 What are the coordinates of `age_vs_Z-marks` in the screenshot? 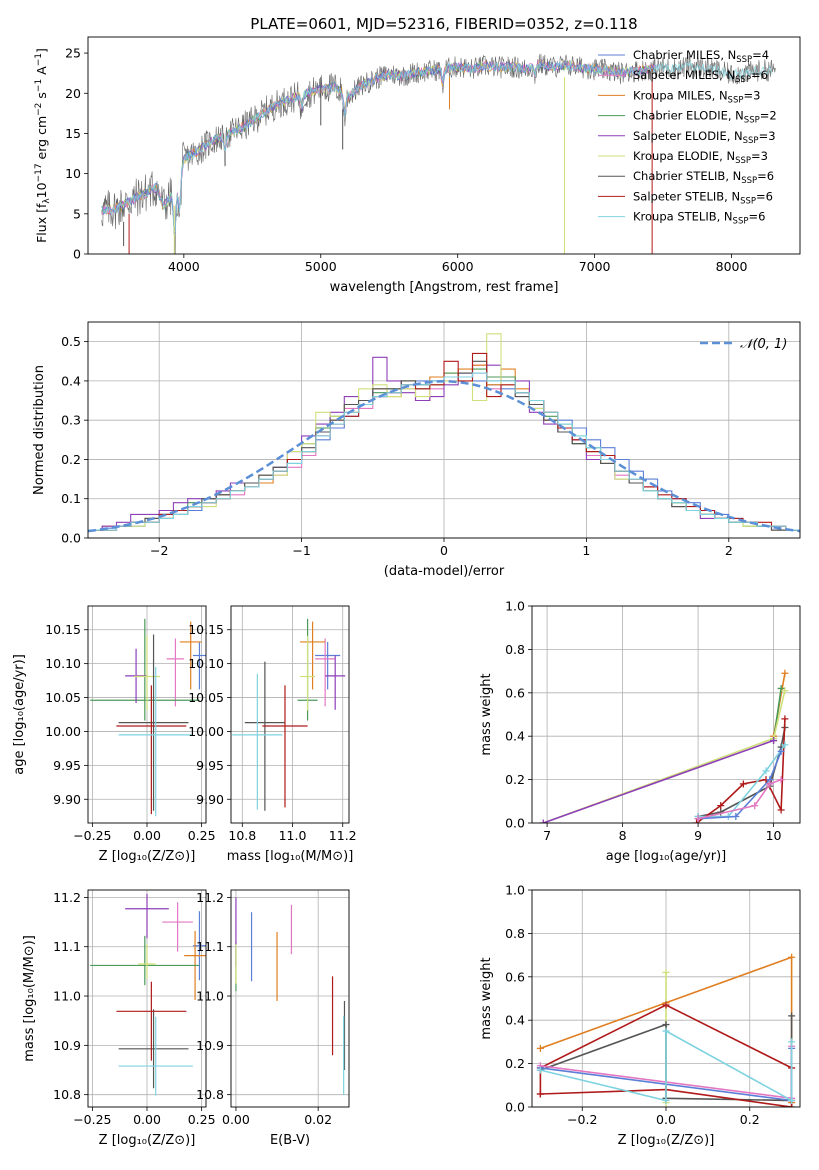 It's located at (148, 717).